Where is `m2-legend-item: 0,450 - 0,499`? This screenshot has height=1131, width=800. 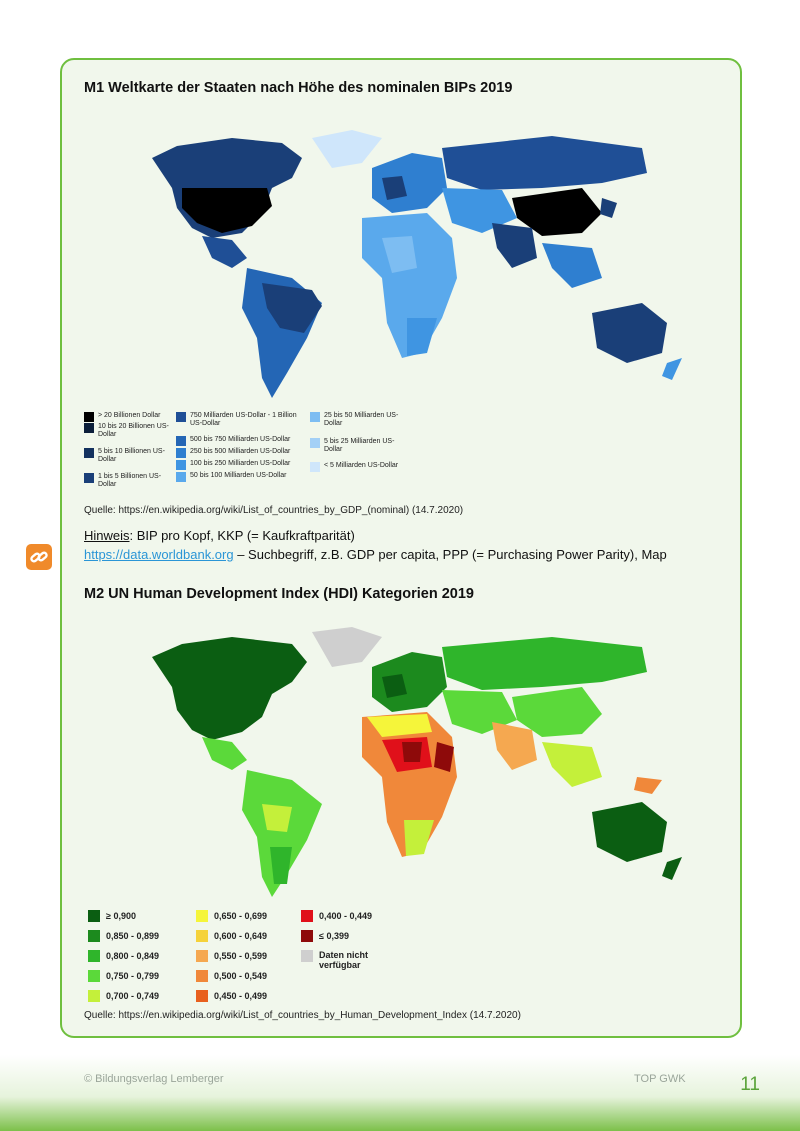 m2-legend-item: 0,450 - 0,499 is located at coordinates (231, 996).